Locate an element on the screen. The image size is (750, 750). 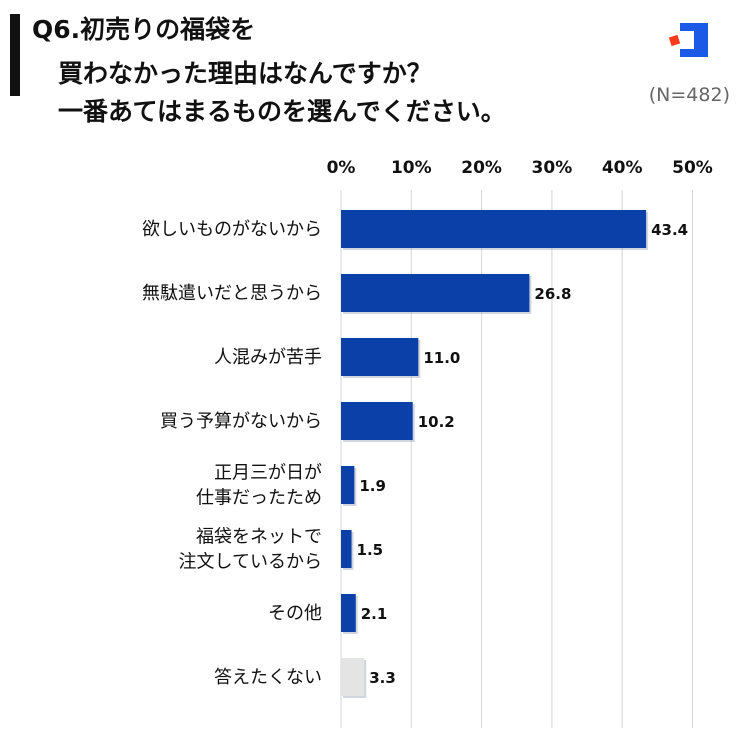
chart-title-line-3: 一番あてはまるものを選んでください。 is located at coordinates (282, 111).